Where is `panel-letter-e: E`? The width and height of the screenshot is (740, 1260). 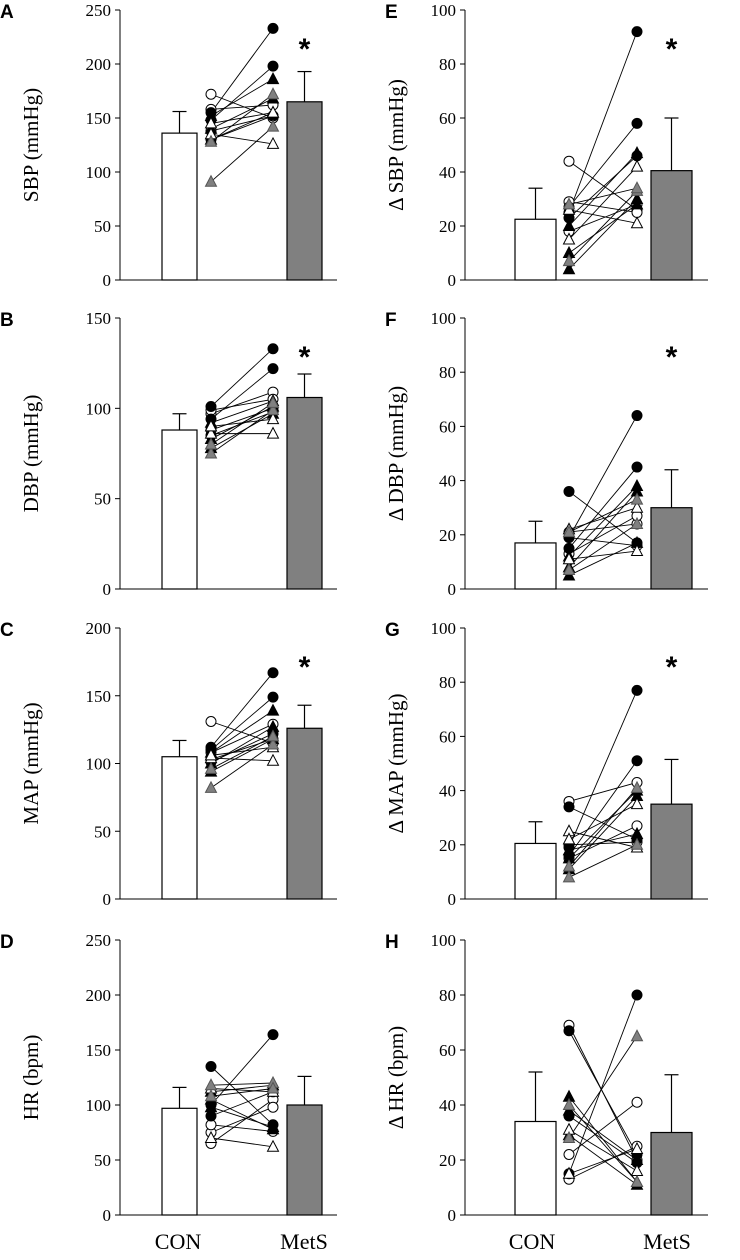 panel-letter-e: E is located at coordinates (391, 12).